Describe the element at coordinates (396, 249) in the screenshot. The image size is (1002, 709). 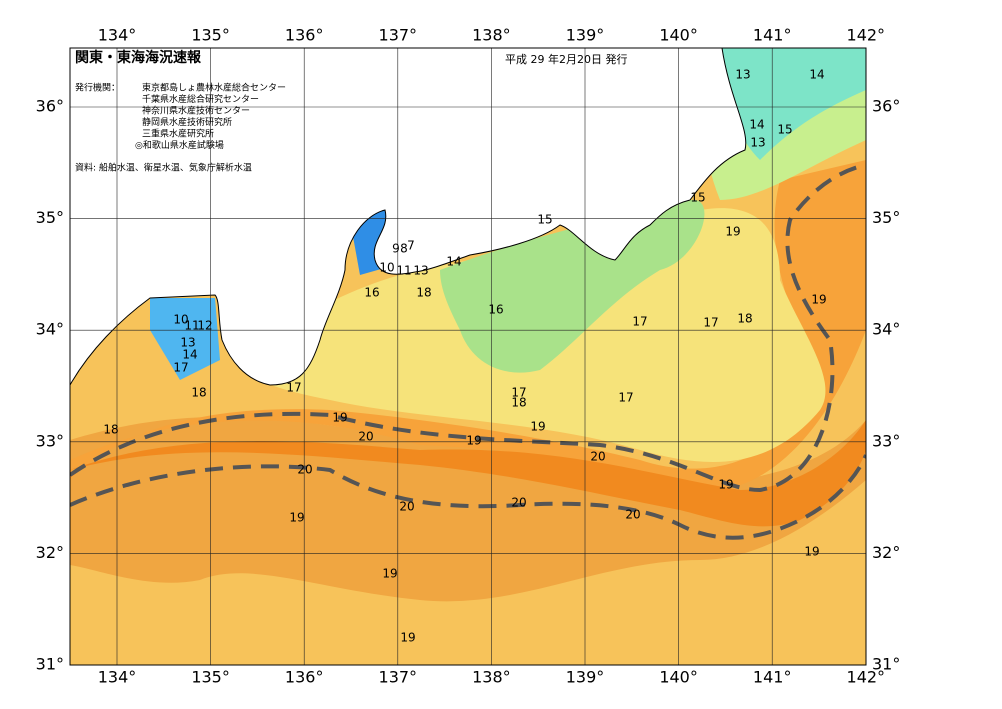
I see `contour-label: 9` at that location.